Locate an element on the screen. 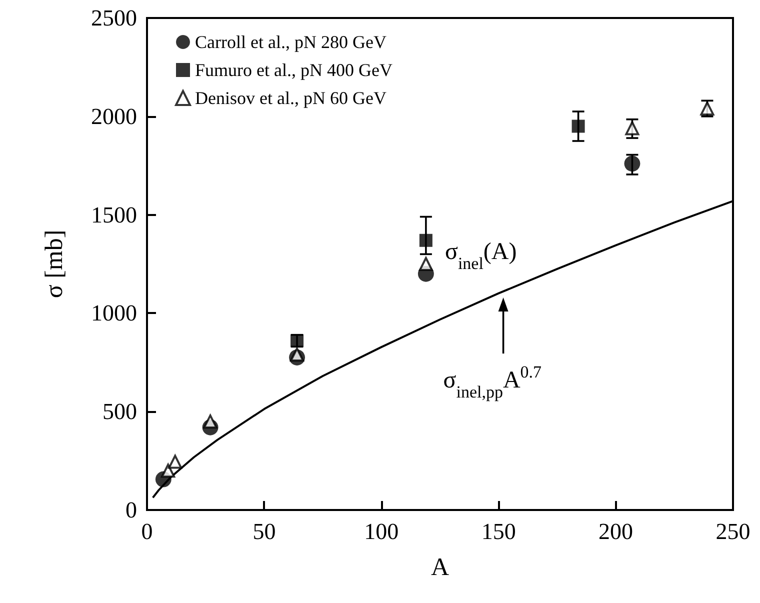 The width and height of the screenshot is (760, 603). legend-label: Denisov et al., pN 60 GeV is located at coordinates (290, 98).